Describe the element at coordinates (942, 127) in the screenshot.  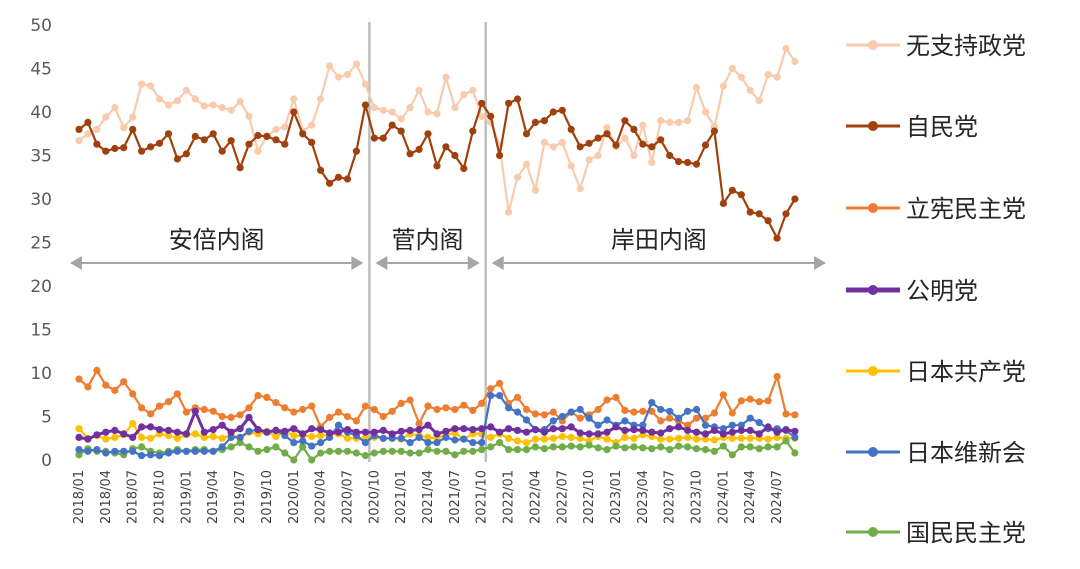
I see `legend-label: 自民党` at that location.